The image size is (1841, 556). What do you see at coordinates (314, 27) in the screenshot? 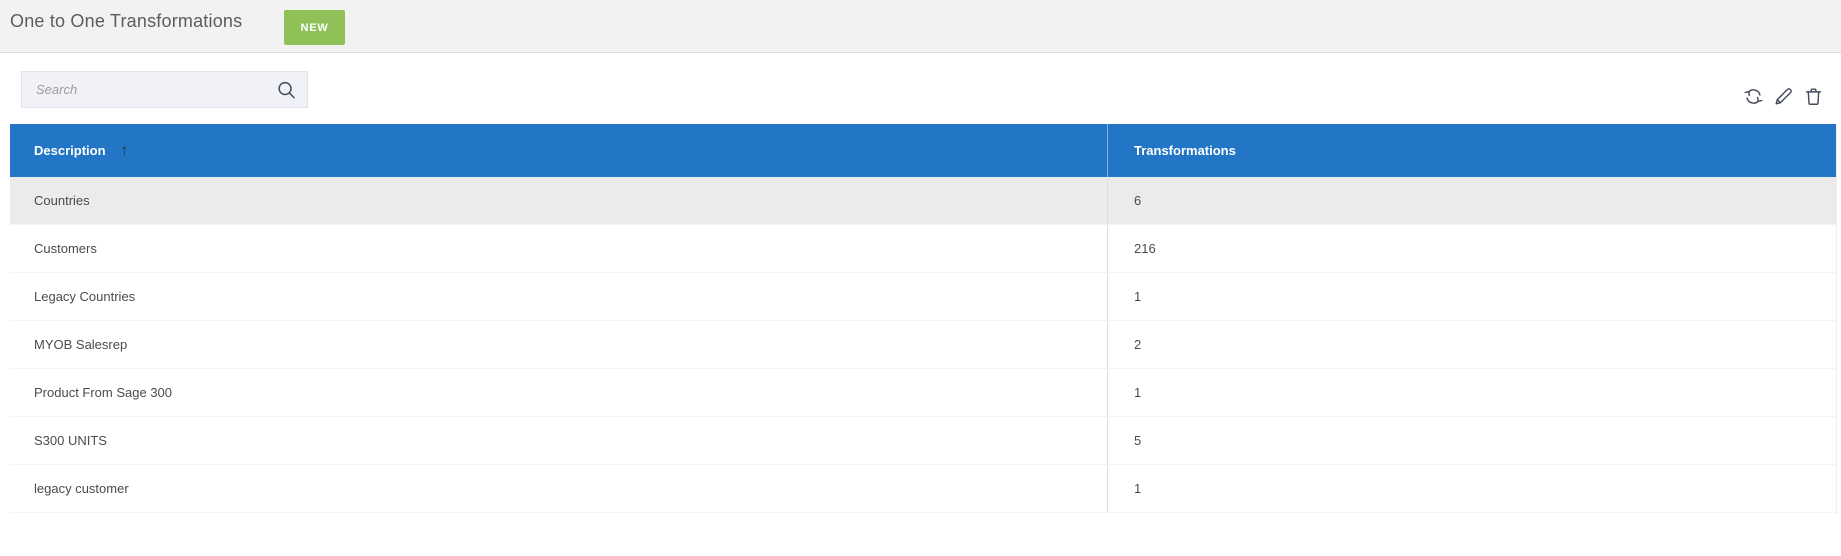
I see `new-button: NEW` at bounding box center [314, 27].